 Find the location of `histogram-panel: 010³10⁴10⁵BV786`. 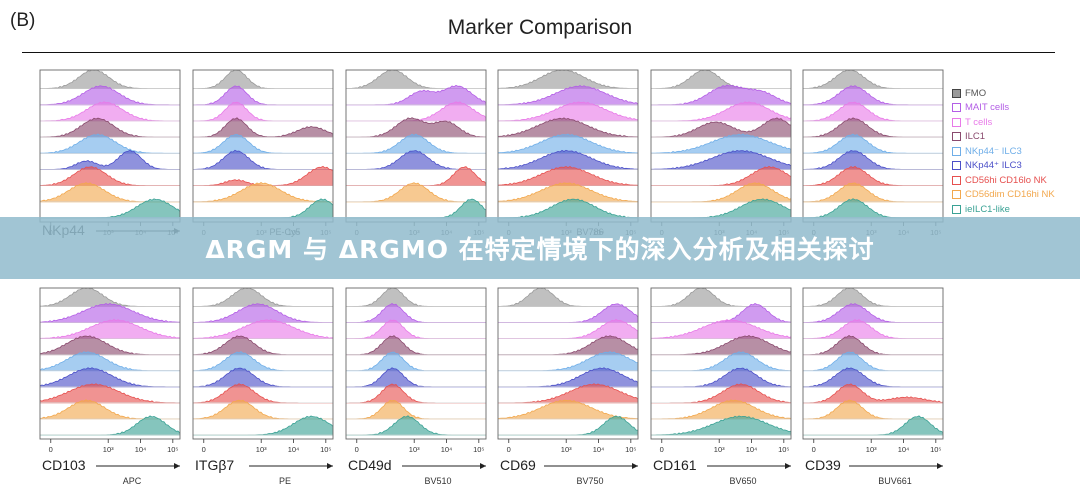

histogram-panel: 010³10⁴10⁵BV786 is located at coordinates (568, 153).